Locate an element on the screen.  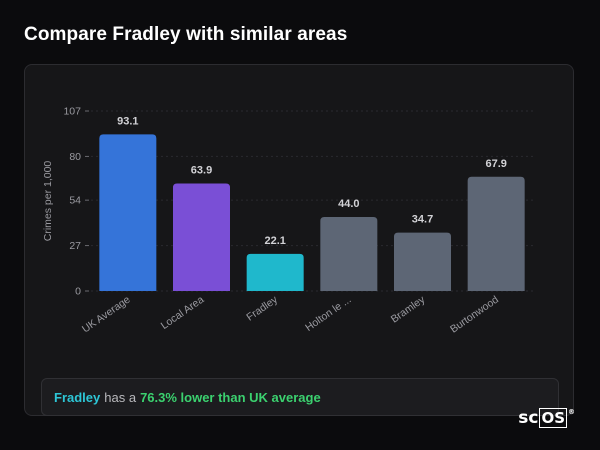
x-tick-label: UK Average is located at coordinates (106, 315).